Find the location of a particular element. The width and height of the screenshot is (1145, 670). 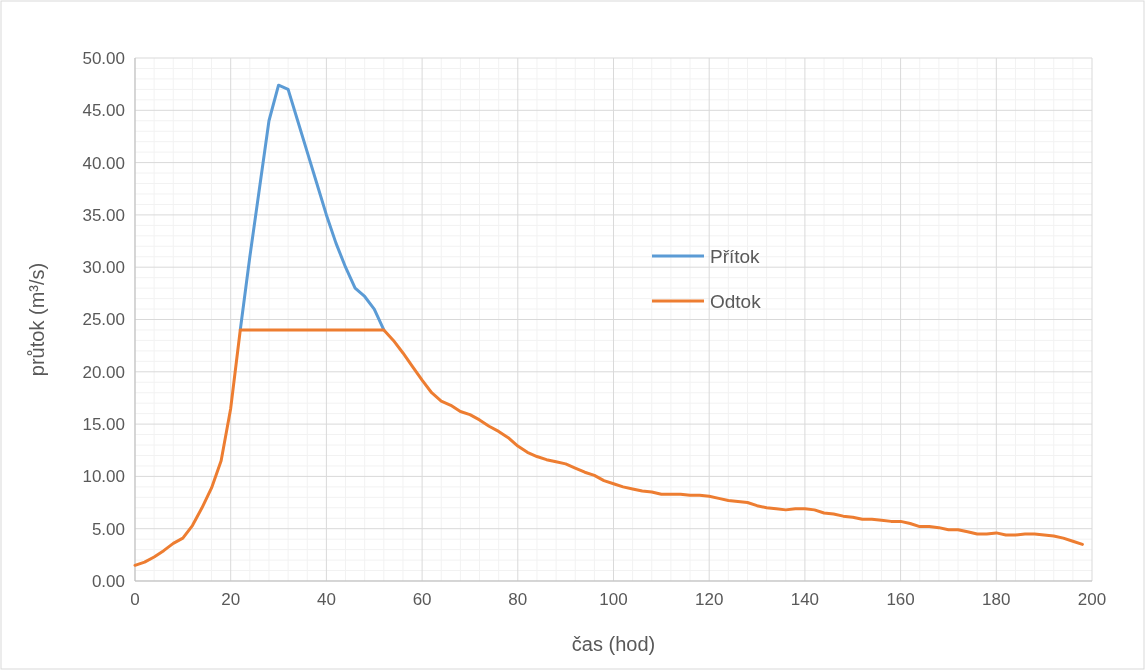

y-tick-label: 25.00 is located at coordinates (103, 320).